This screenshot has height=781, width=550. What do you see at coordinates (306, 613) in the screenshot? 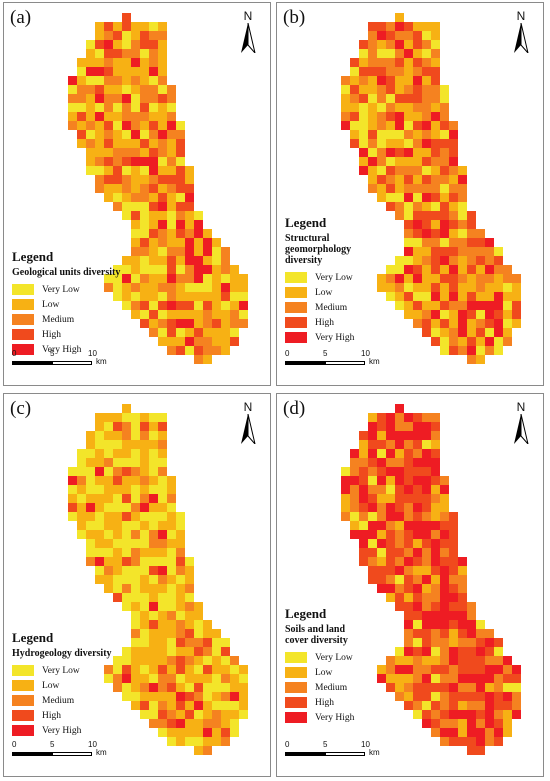
I see `legend-heading: Legend` at bounding box center [306, 613].